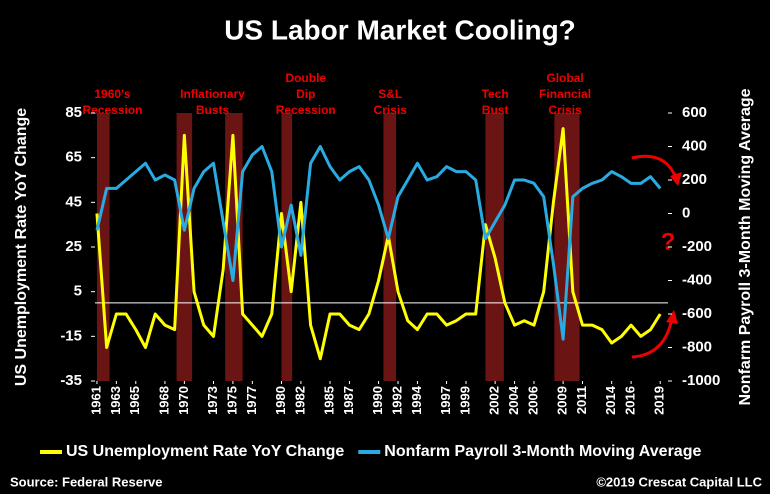  Describe the element at coordinates (694, 112) in the screenshot. I see `y2-tick-label: 600` at that location.